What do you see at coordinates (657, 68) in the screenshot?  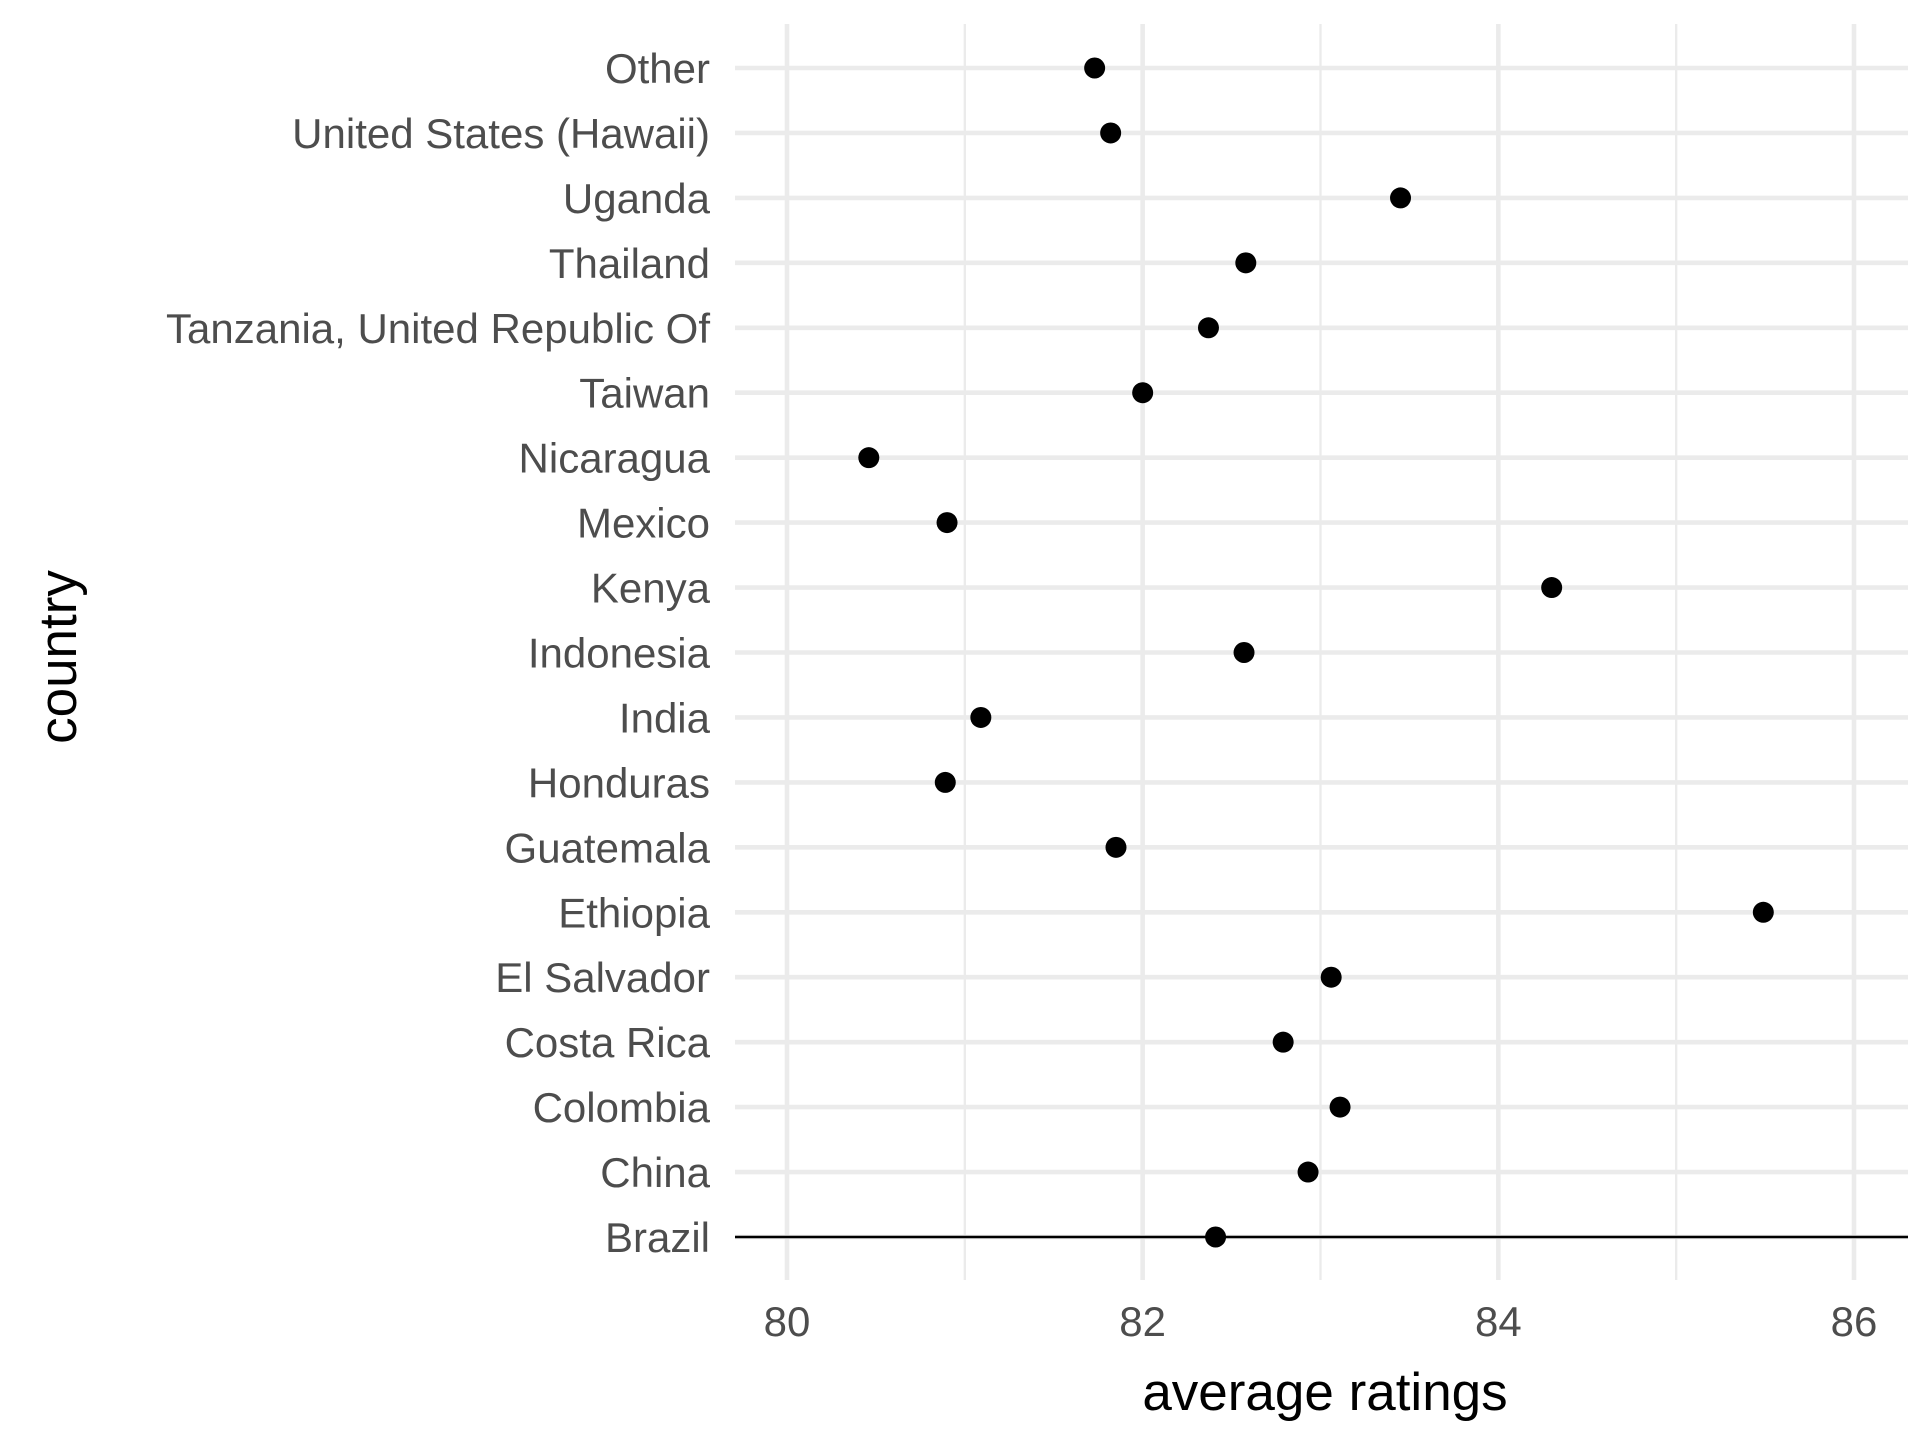 I see `y-tick-label: Other` at bounding box center [657, 68].